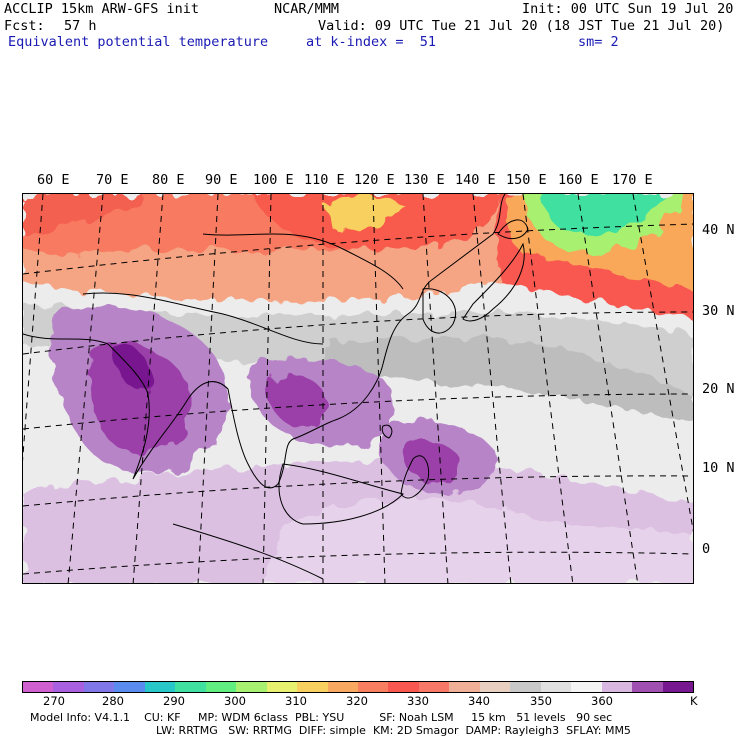 The height and width of the screenshot is (740, 740). Describe the element at coordinates (174, 701) in the screenshot. I see `colorbar-tick-290: 290` at that location.